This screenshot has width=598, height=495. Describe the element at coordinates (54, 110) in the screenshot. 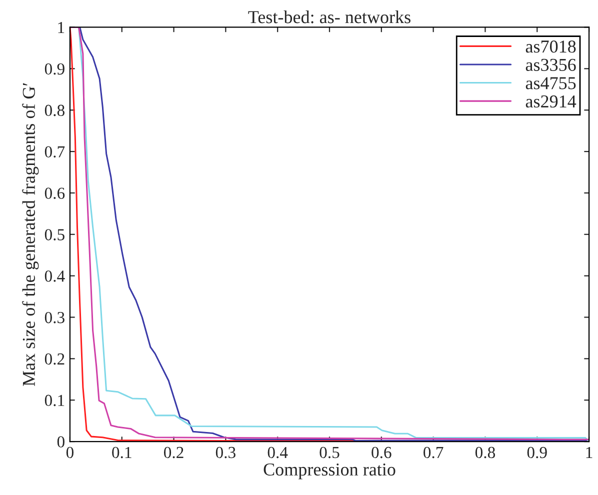

I see `y-tick-label: 0.8` at that location.